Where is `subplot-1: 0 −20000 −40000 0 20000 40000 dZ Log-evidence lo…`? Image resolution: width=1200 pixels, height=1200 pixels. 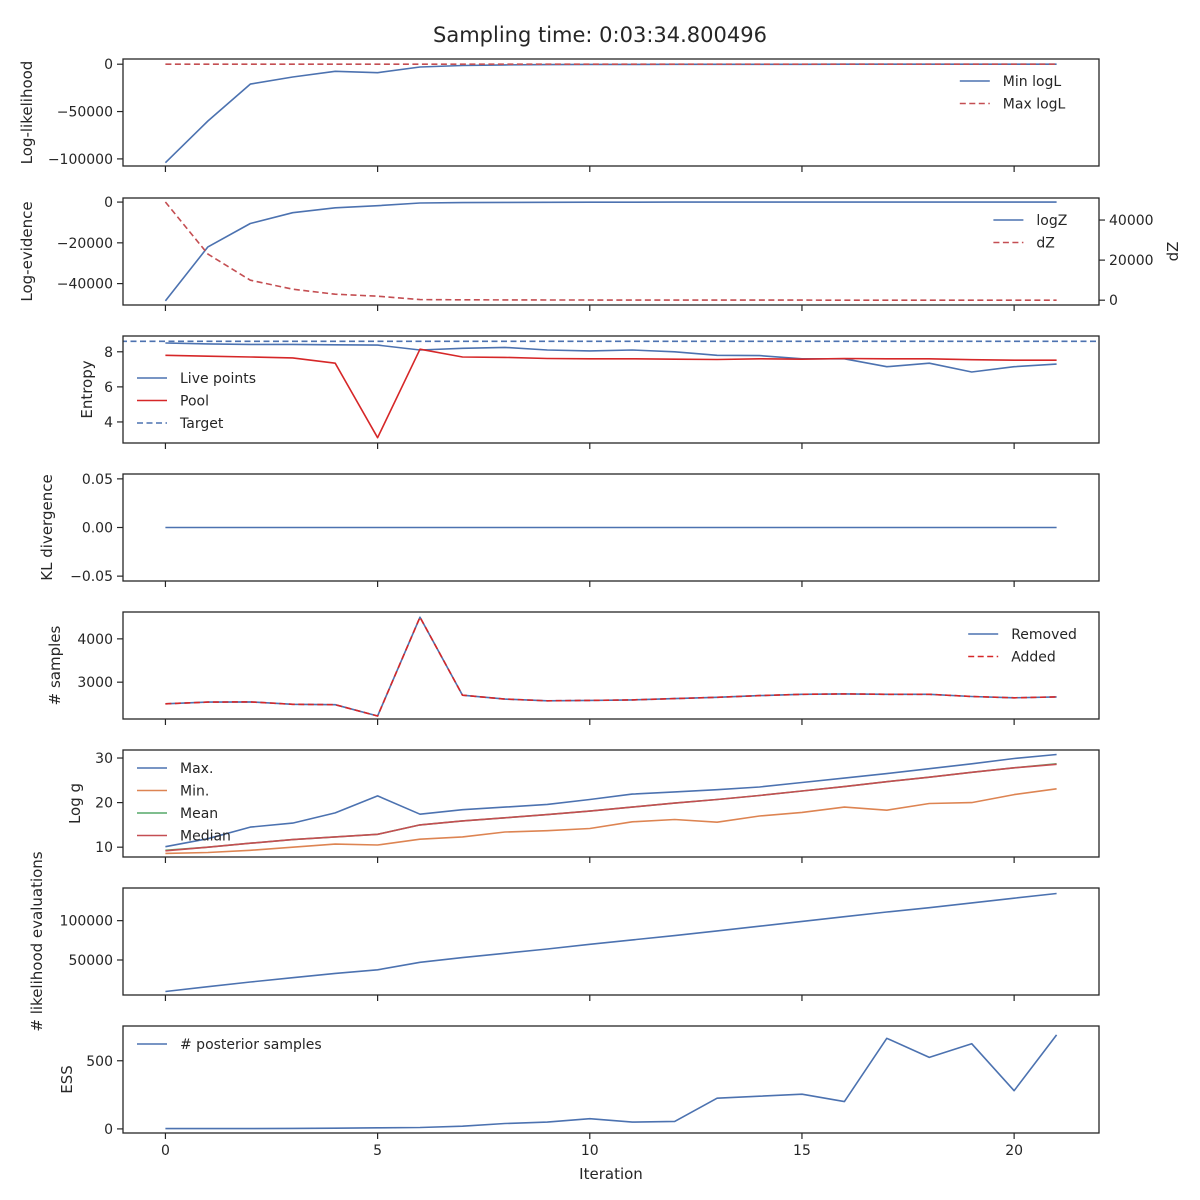 subplot-1: 0 −20000 −40000 0 20000 40000 dZ Log-evidence lo… is located at coordinates (600, 253).